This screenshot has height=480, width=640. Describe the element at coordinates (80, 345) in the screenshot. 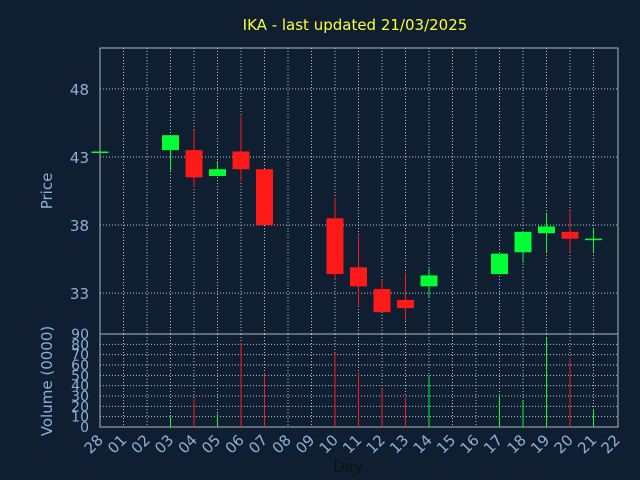

I see `volume-tick-label: 80` at that location.